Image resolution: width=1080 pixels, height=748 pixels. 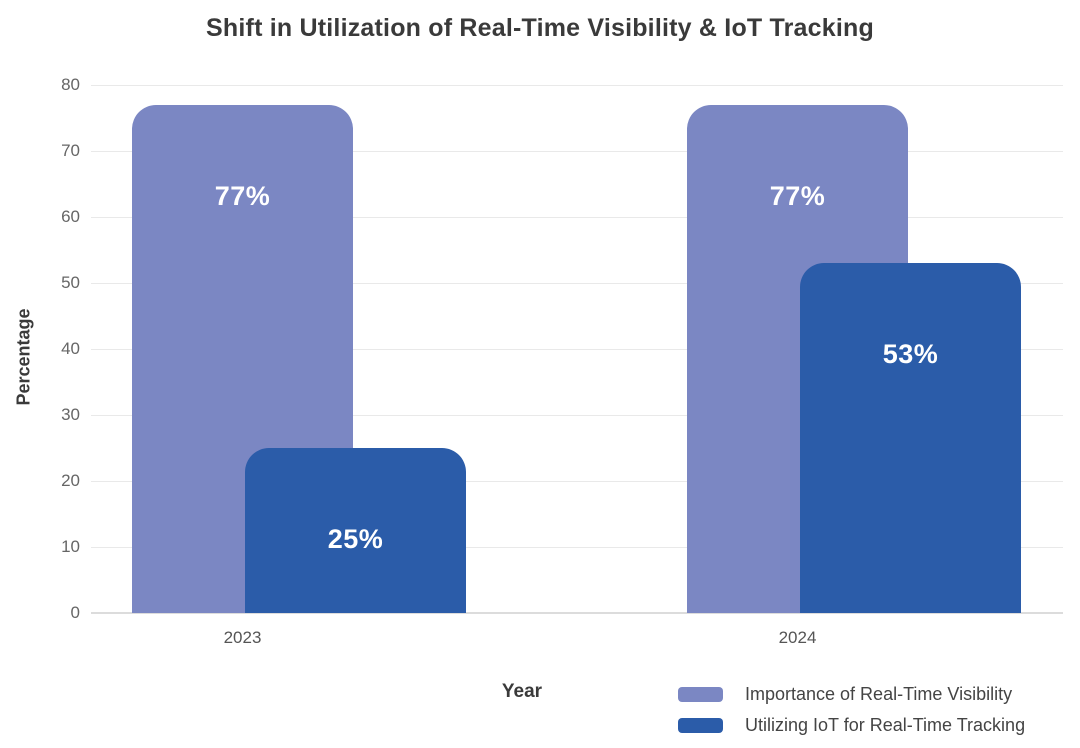 What do you see at coordinates (797, 637) in the screenshot?
I see `x-tick-label-2024: 2024` at bounding box center [797, 637].